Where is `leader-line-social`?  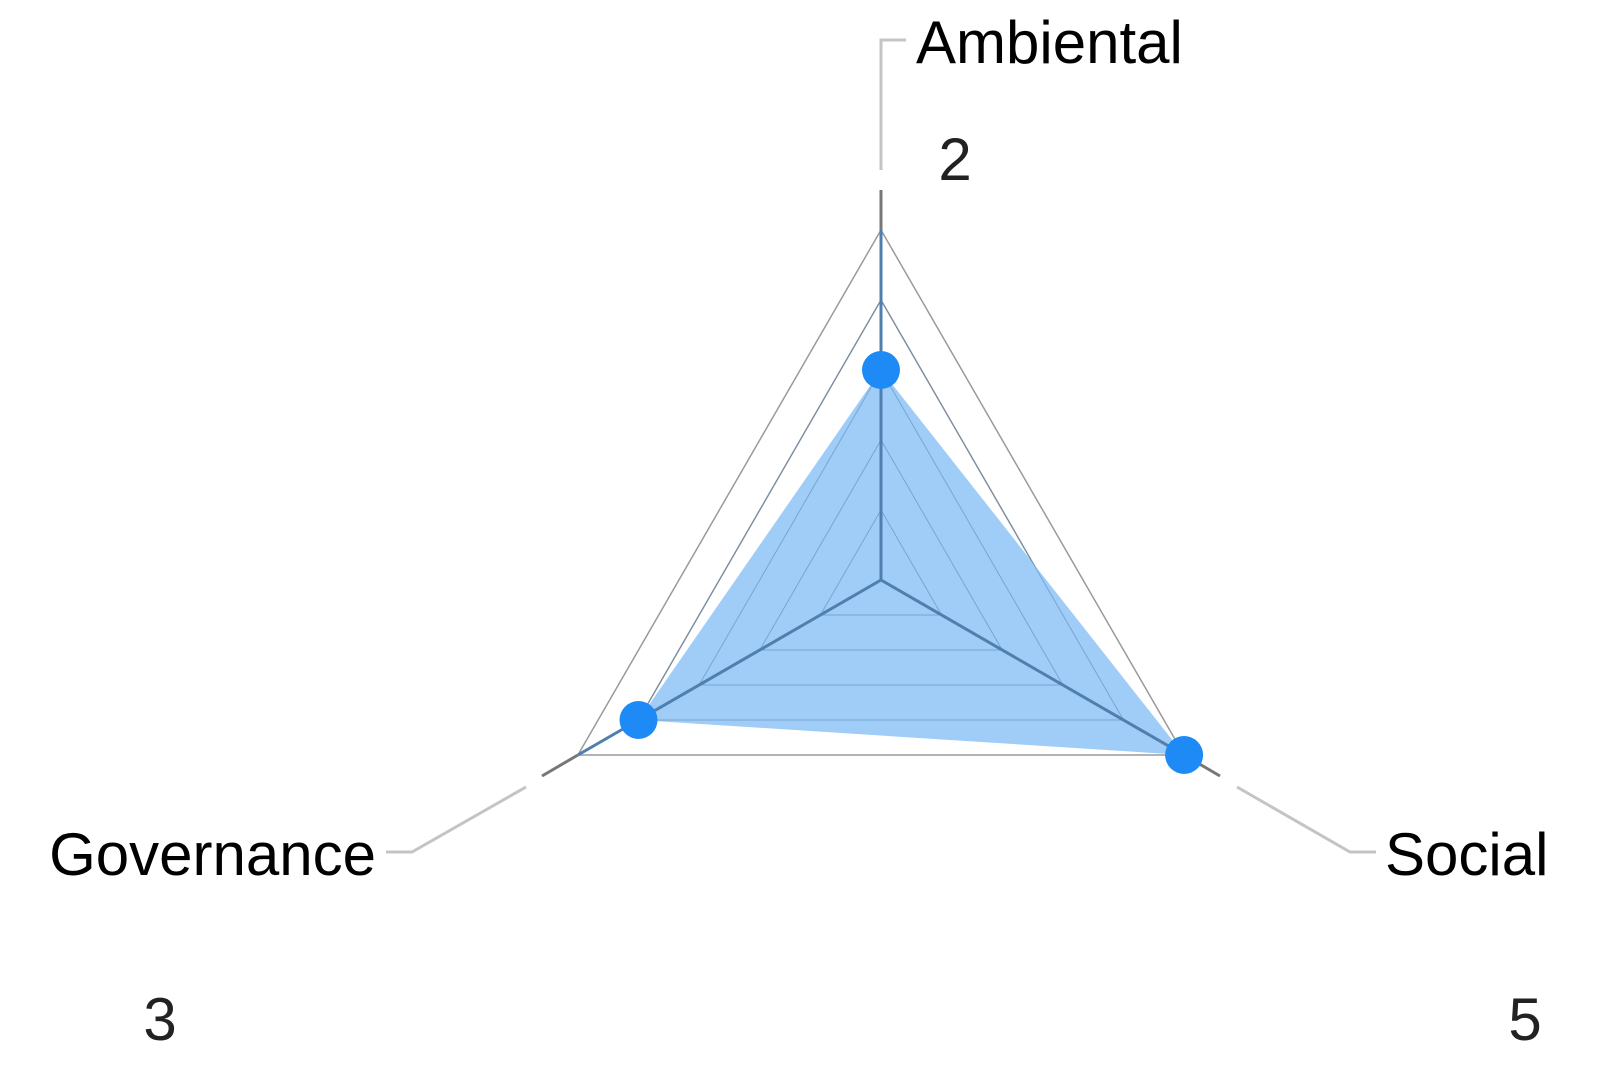 leader-line-social is located at coordinates (1306, 819).